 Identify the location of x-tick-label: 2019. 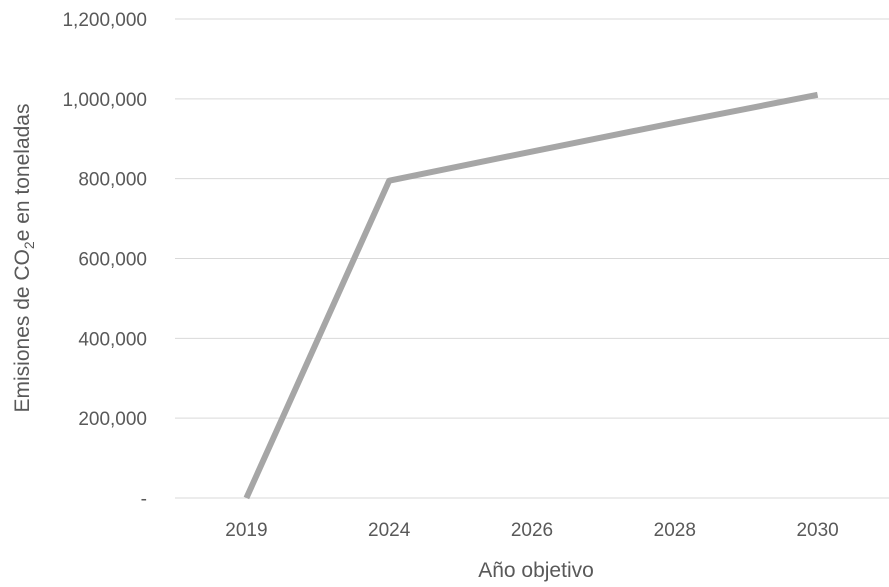
(246, 530).